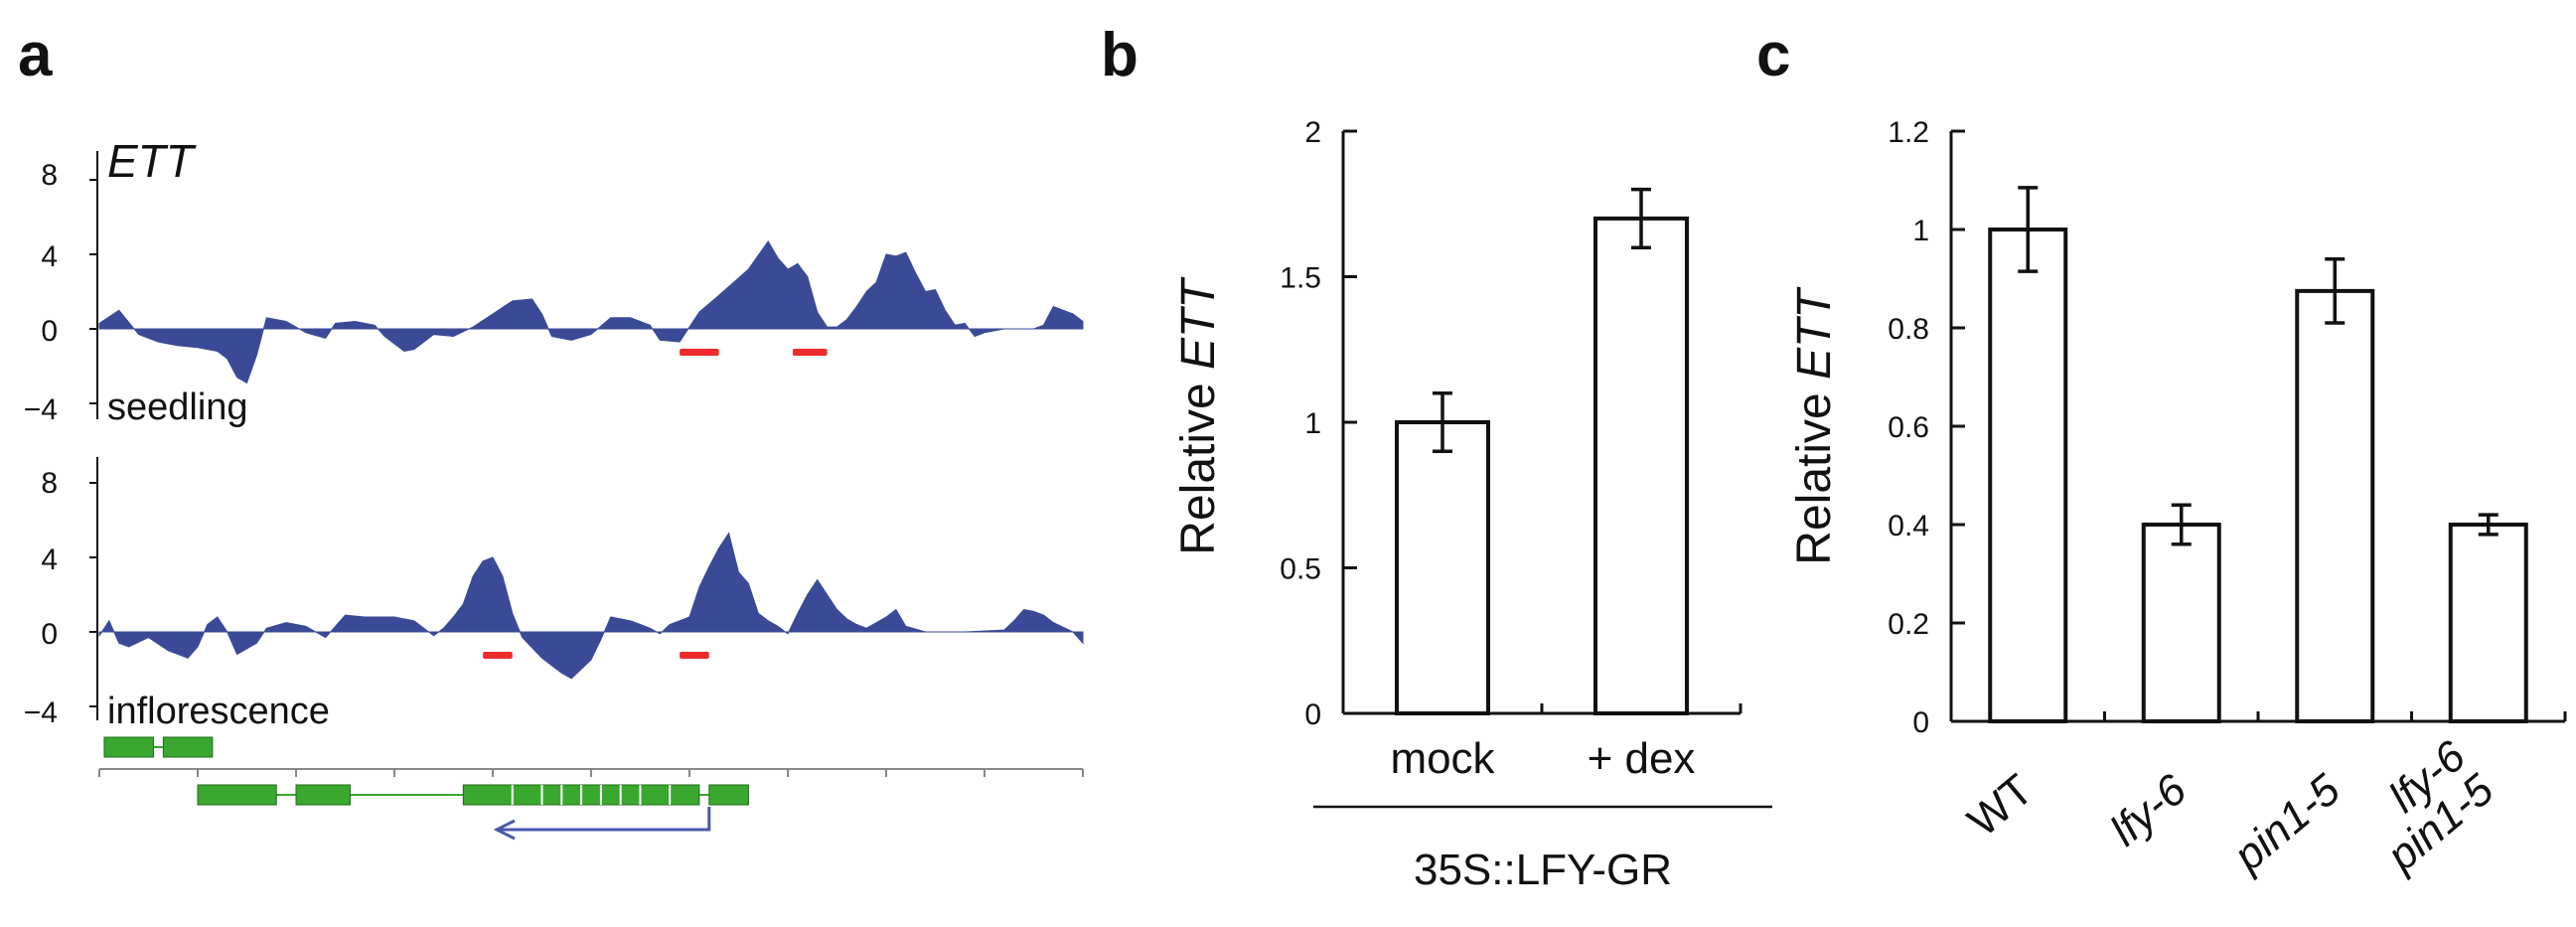  I want to click on seedling-tick-label: 8, so click(49, 175).